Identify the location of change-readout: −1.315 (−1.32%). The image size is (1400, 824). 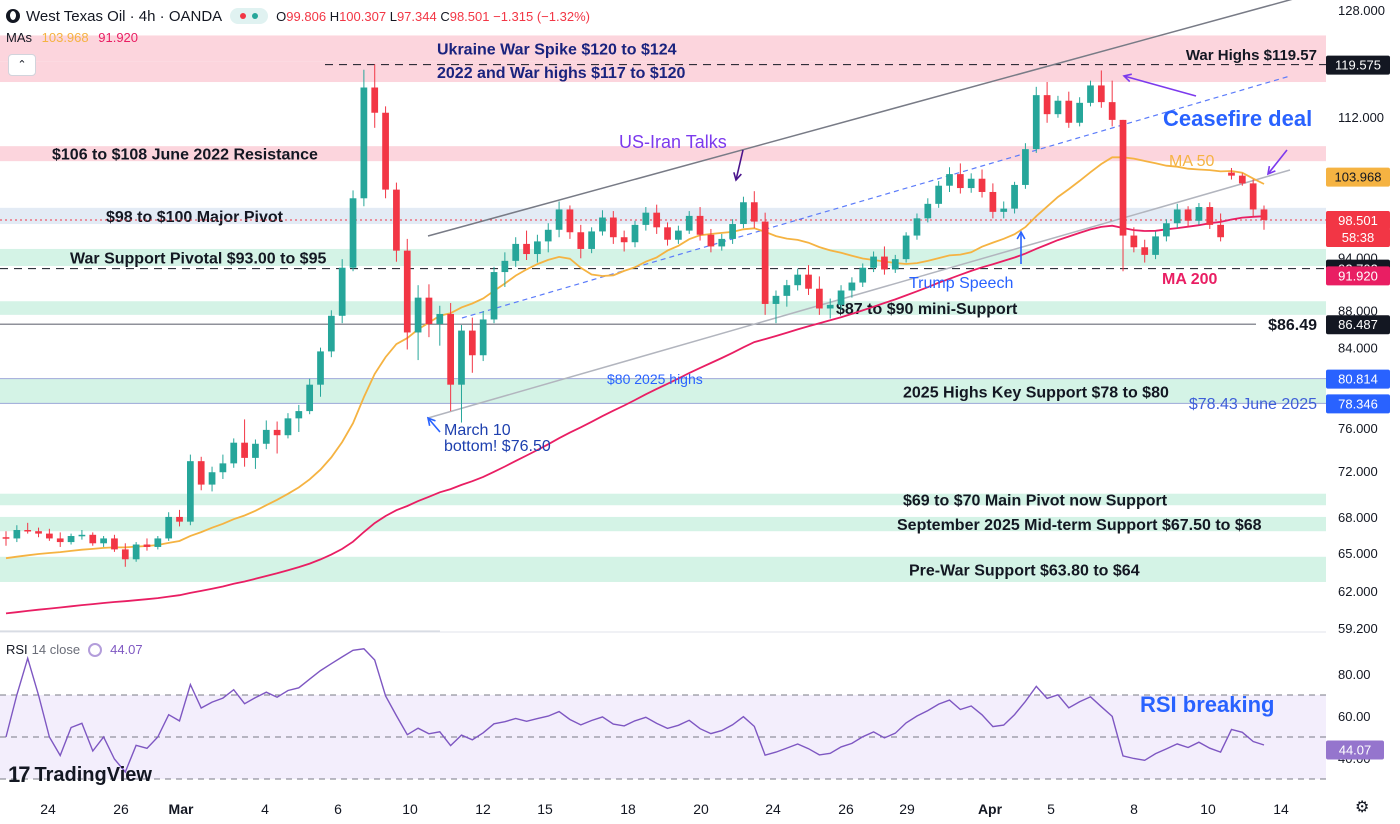
(541, 16).